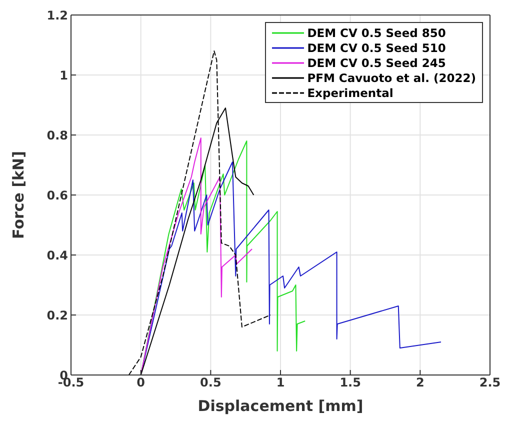 This screenshot has height=427, width=511. Describe the element at coordinates (376, 33) in the screenshot. I see `legend-label: DEM CV 0.5 Seed 850` at that location.